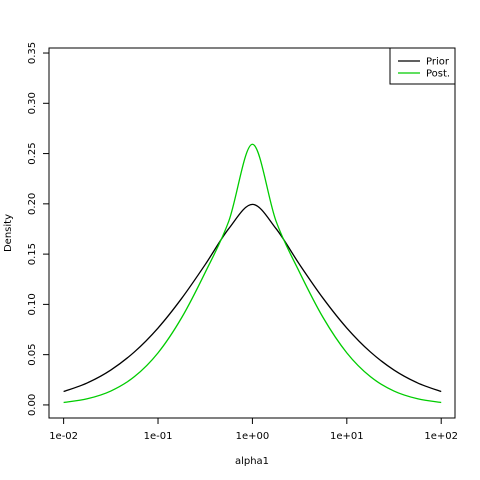  Describe the element at coordinates (63, 436) in the screenshot. I see `x-tick-label-0: 1e-02` at that location.